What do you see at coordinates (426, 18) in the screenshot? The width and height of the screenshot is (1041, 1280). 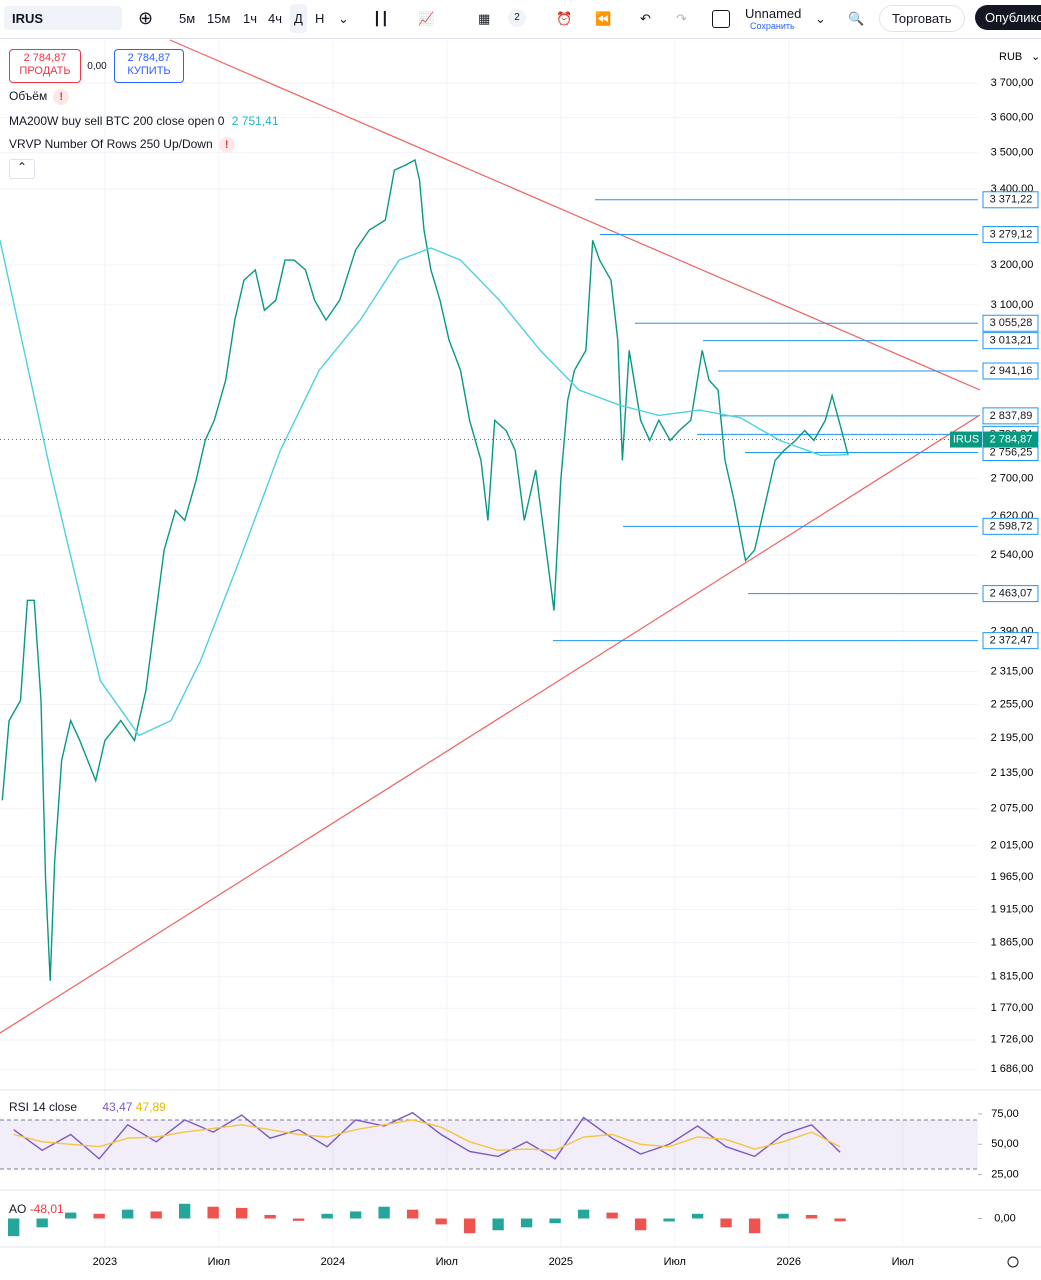 I see `indicators: 📈` at bounding box center [426, 18].